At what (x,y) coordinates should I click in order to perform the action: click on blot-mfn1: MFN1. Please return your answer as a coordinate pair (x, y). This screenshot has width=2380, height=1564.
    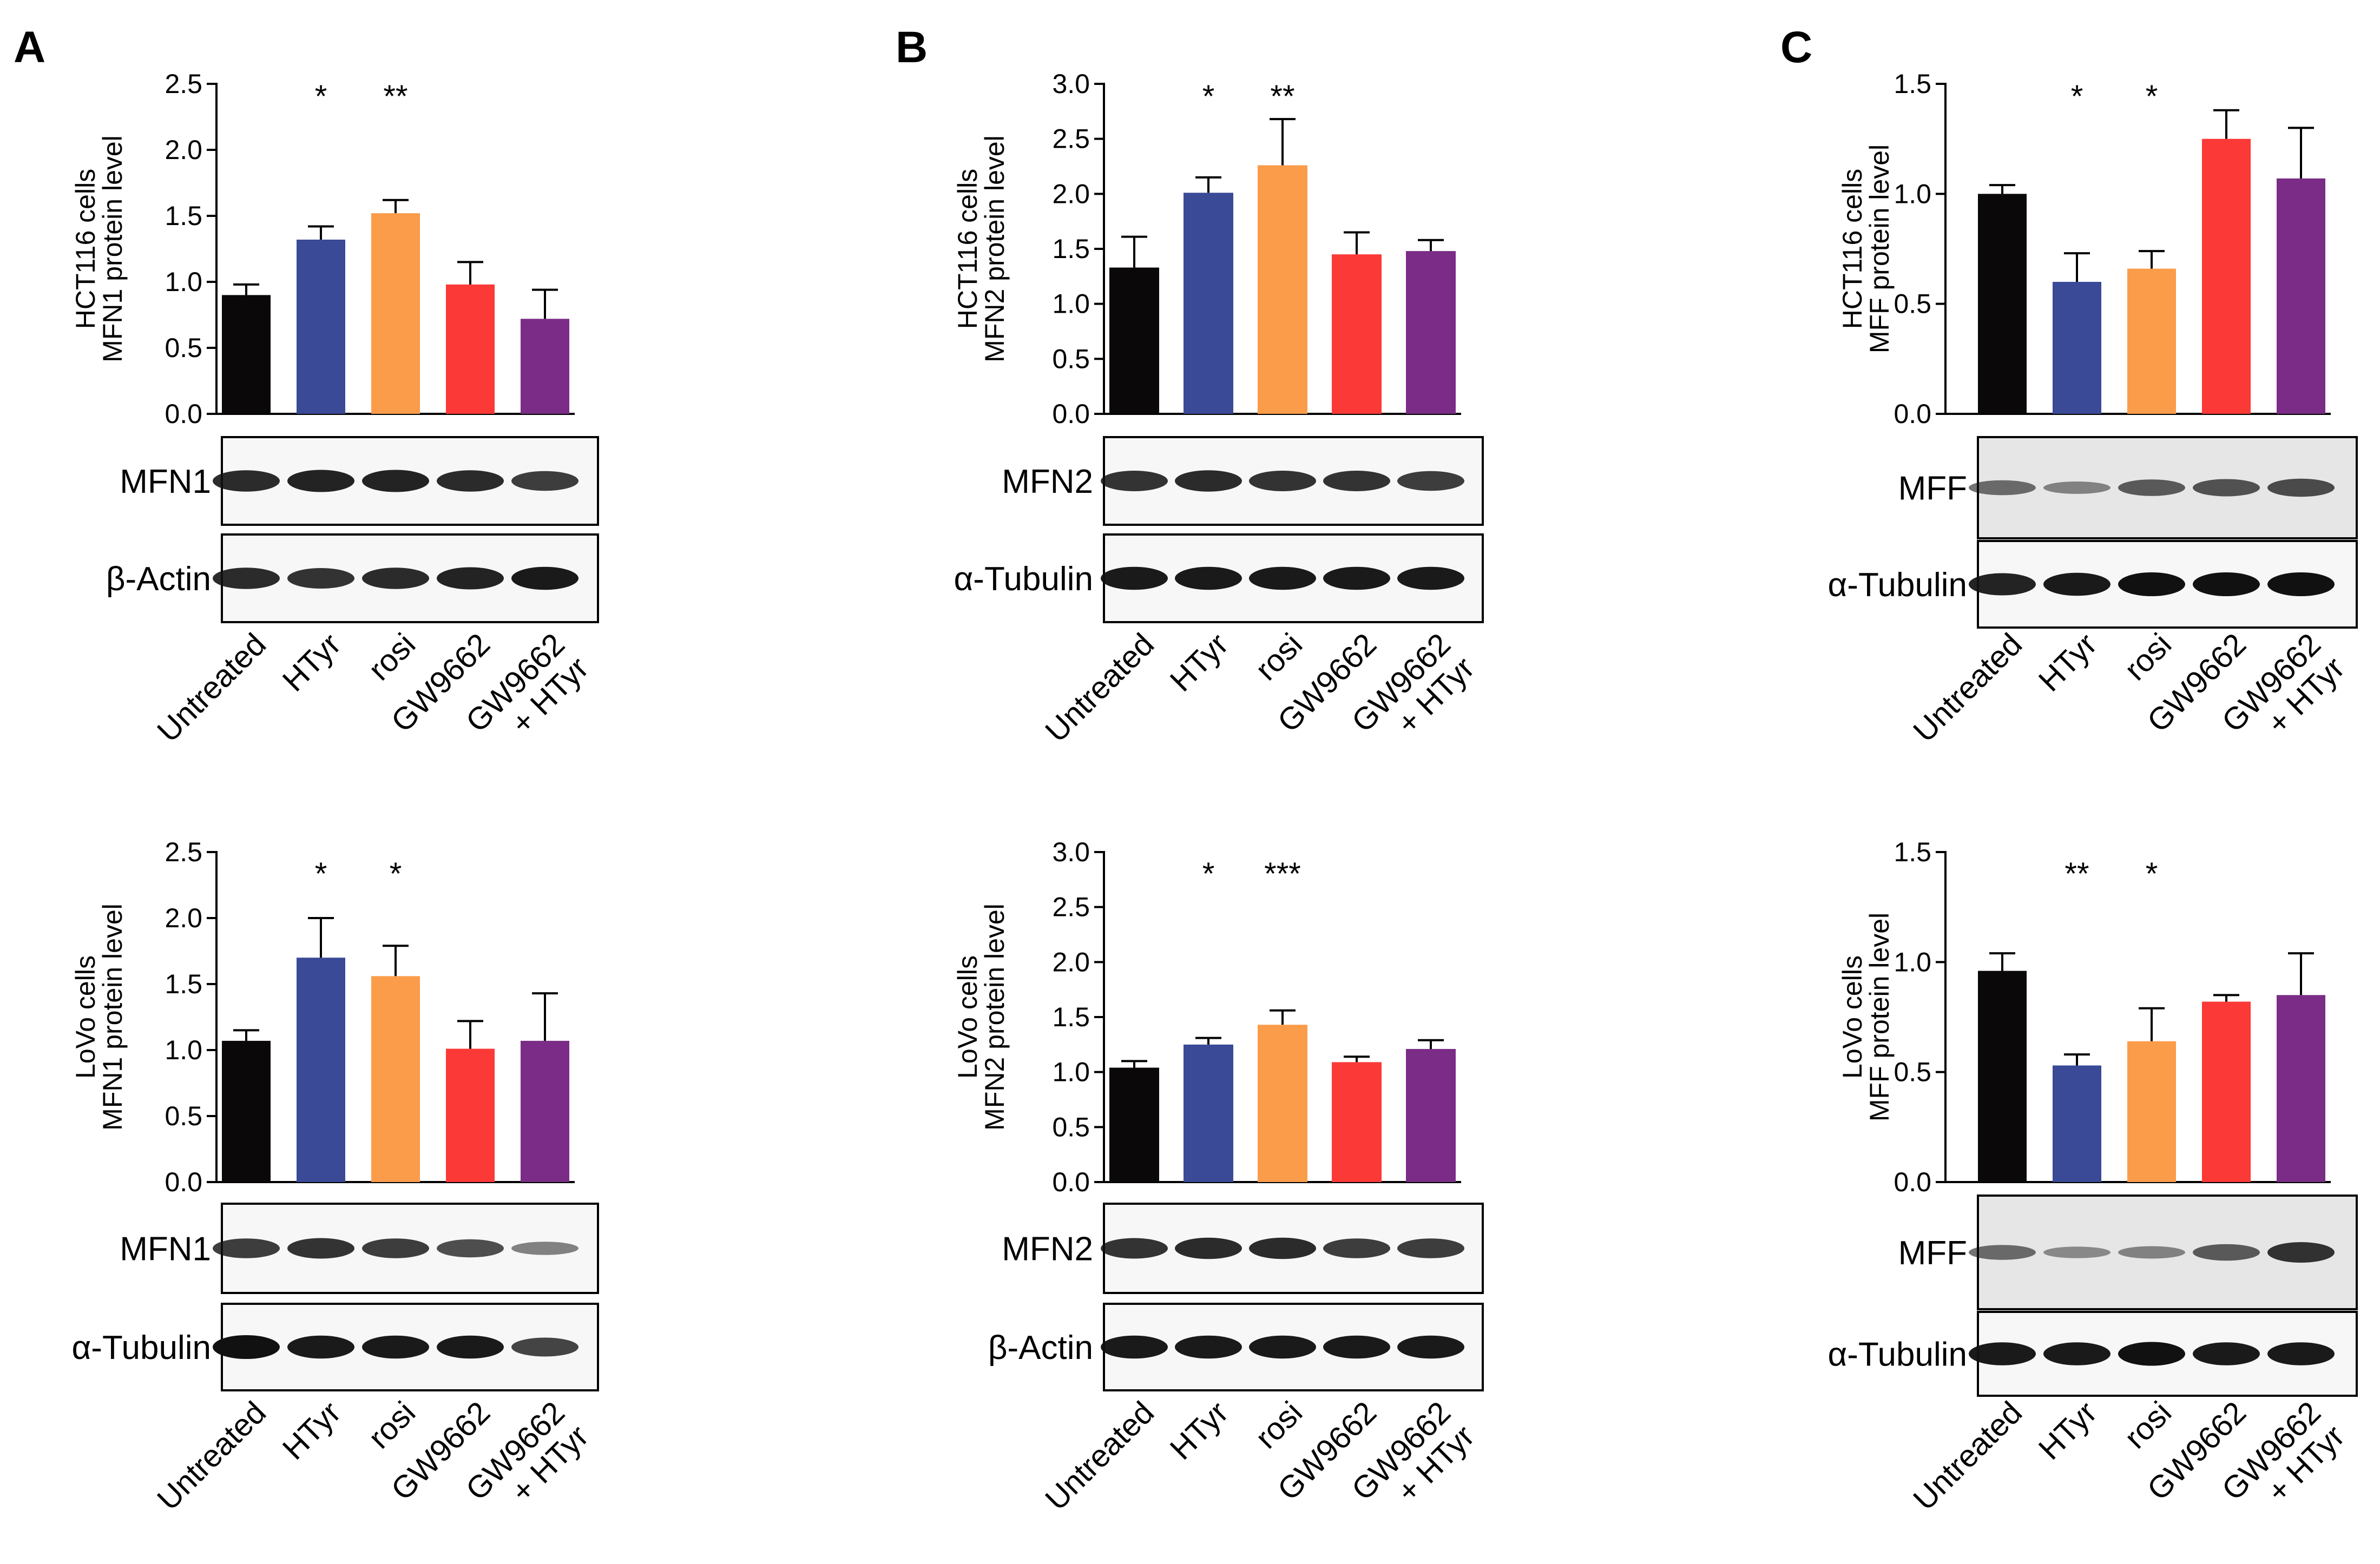
    Looking at the image, I should click on (359, 481).